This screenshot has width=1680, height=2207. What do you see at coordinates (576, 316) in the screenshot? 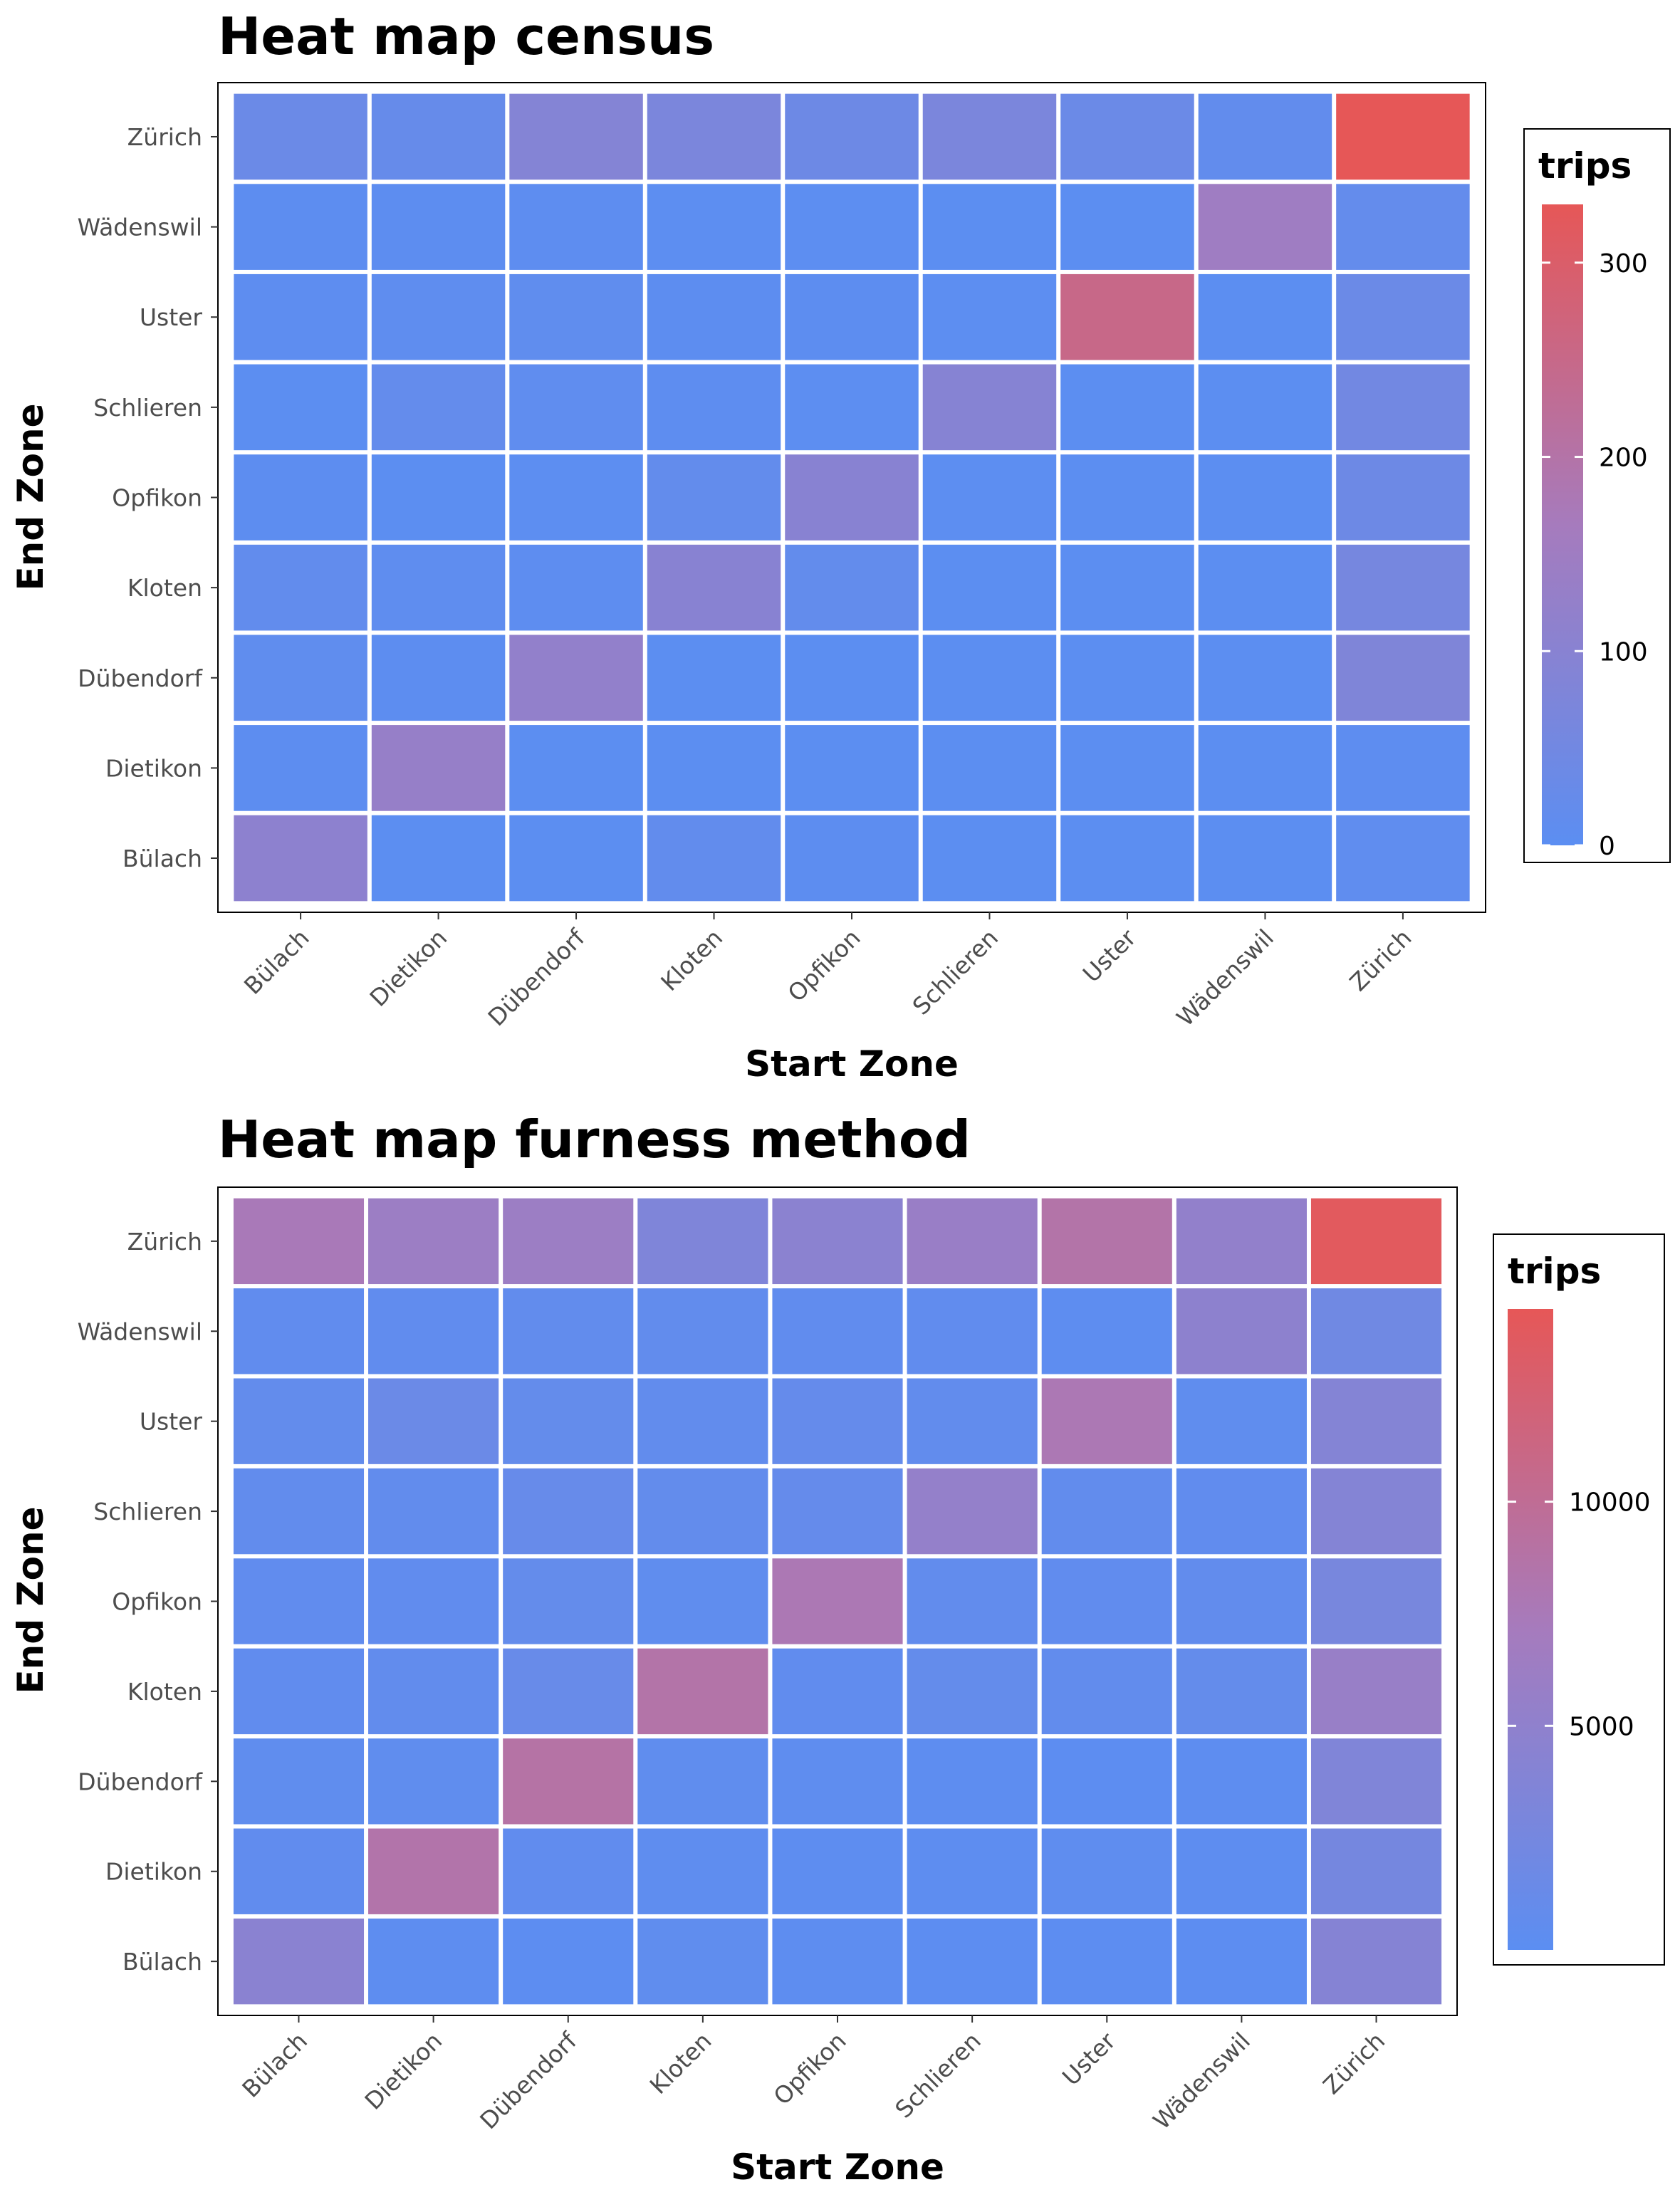
I see `census-tile-dübendorf-uster` at bounding box center [576, 316].